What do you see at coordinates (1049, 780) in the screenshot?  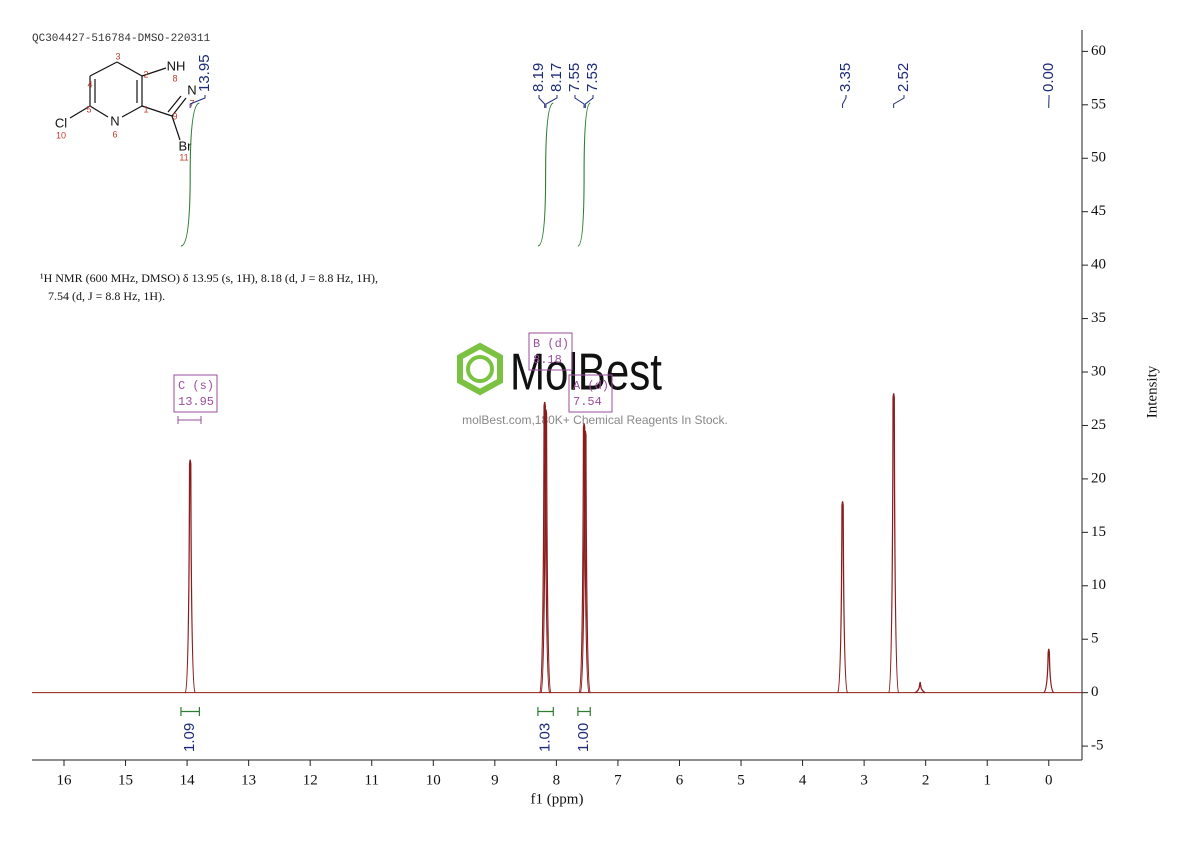 I see `x-tick-label: 0` at bounding box center [1049, 780].